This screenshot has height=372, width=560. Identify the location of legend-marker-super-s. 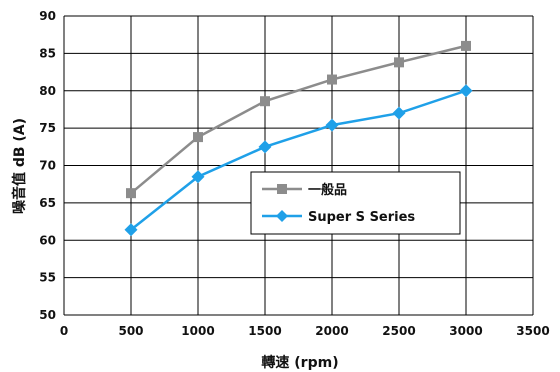
(282, 216).